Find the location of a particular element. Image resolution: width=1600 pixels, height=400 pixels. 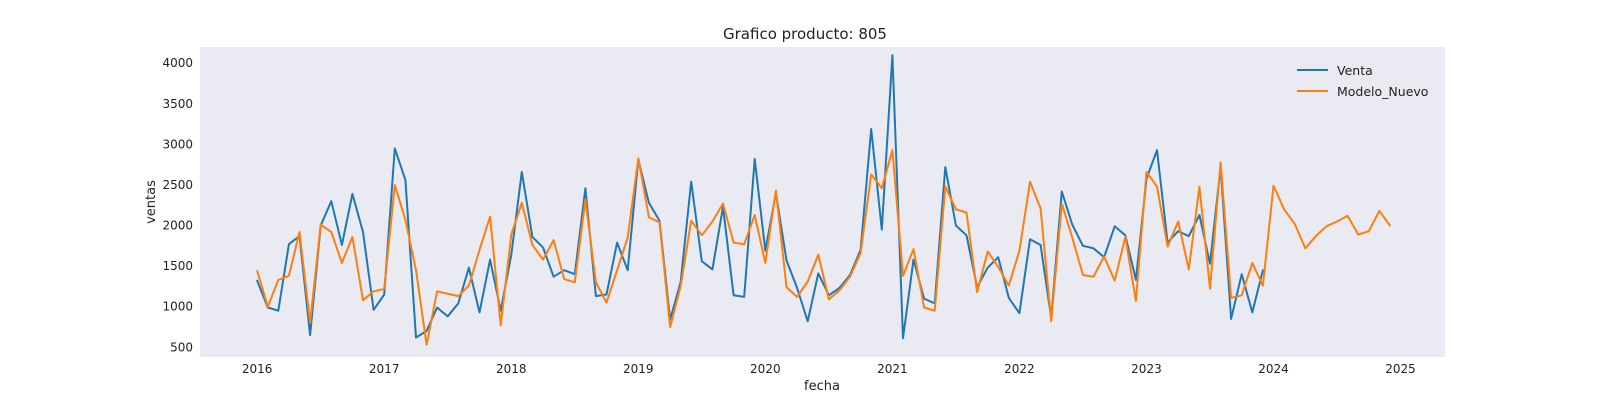

x-tick-label: 2019 is located at coordinates (638, 369).